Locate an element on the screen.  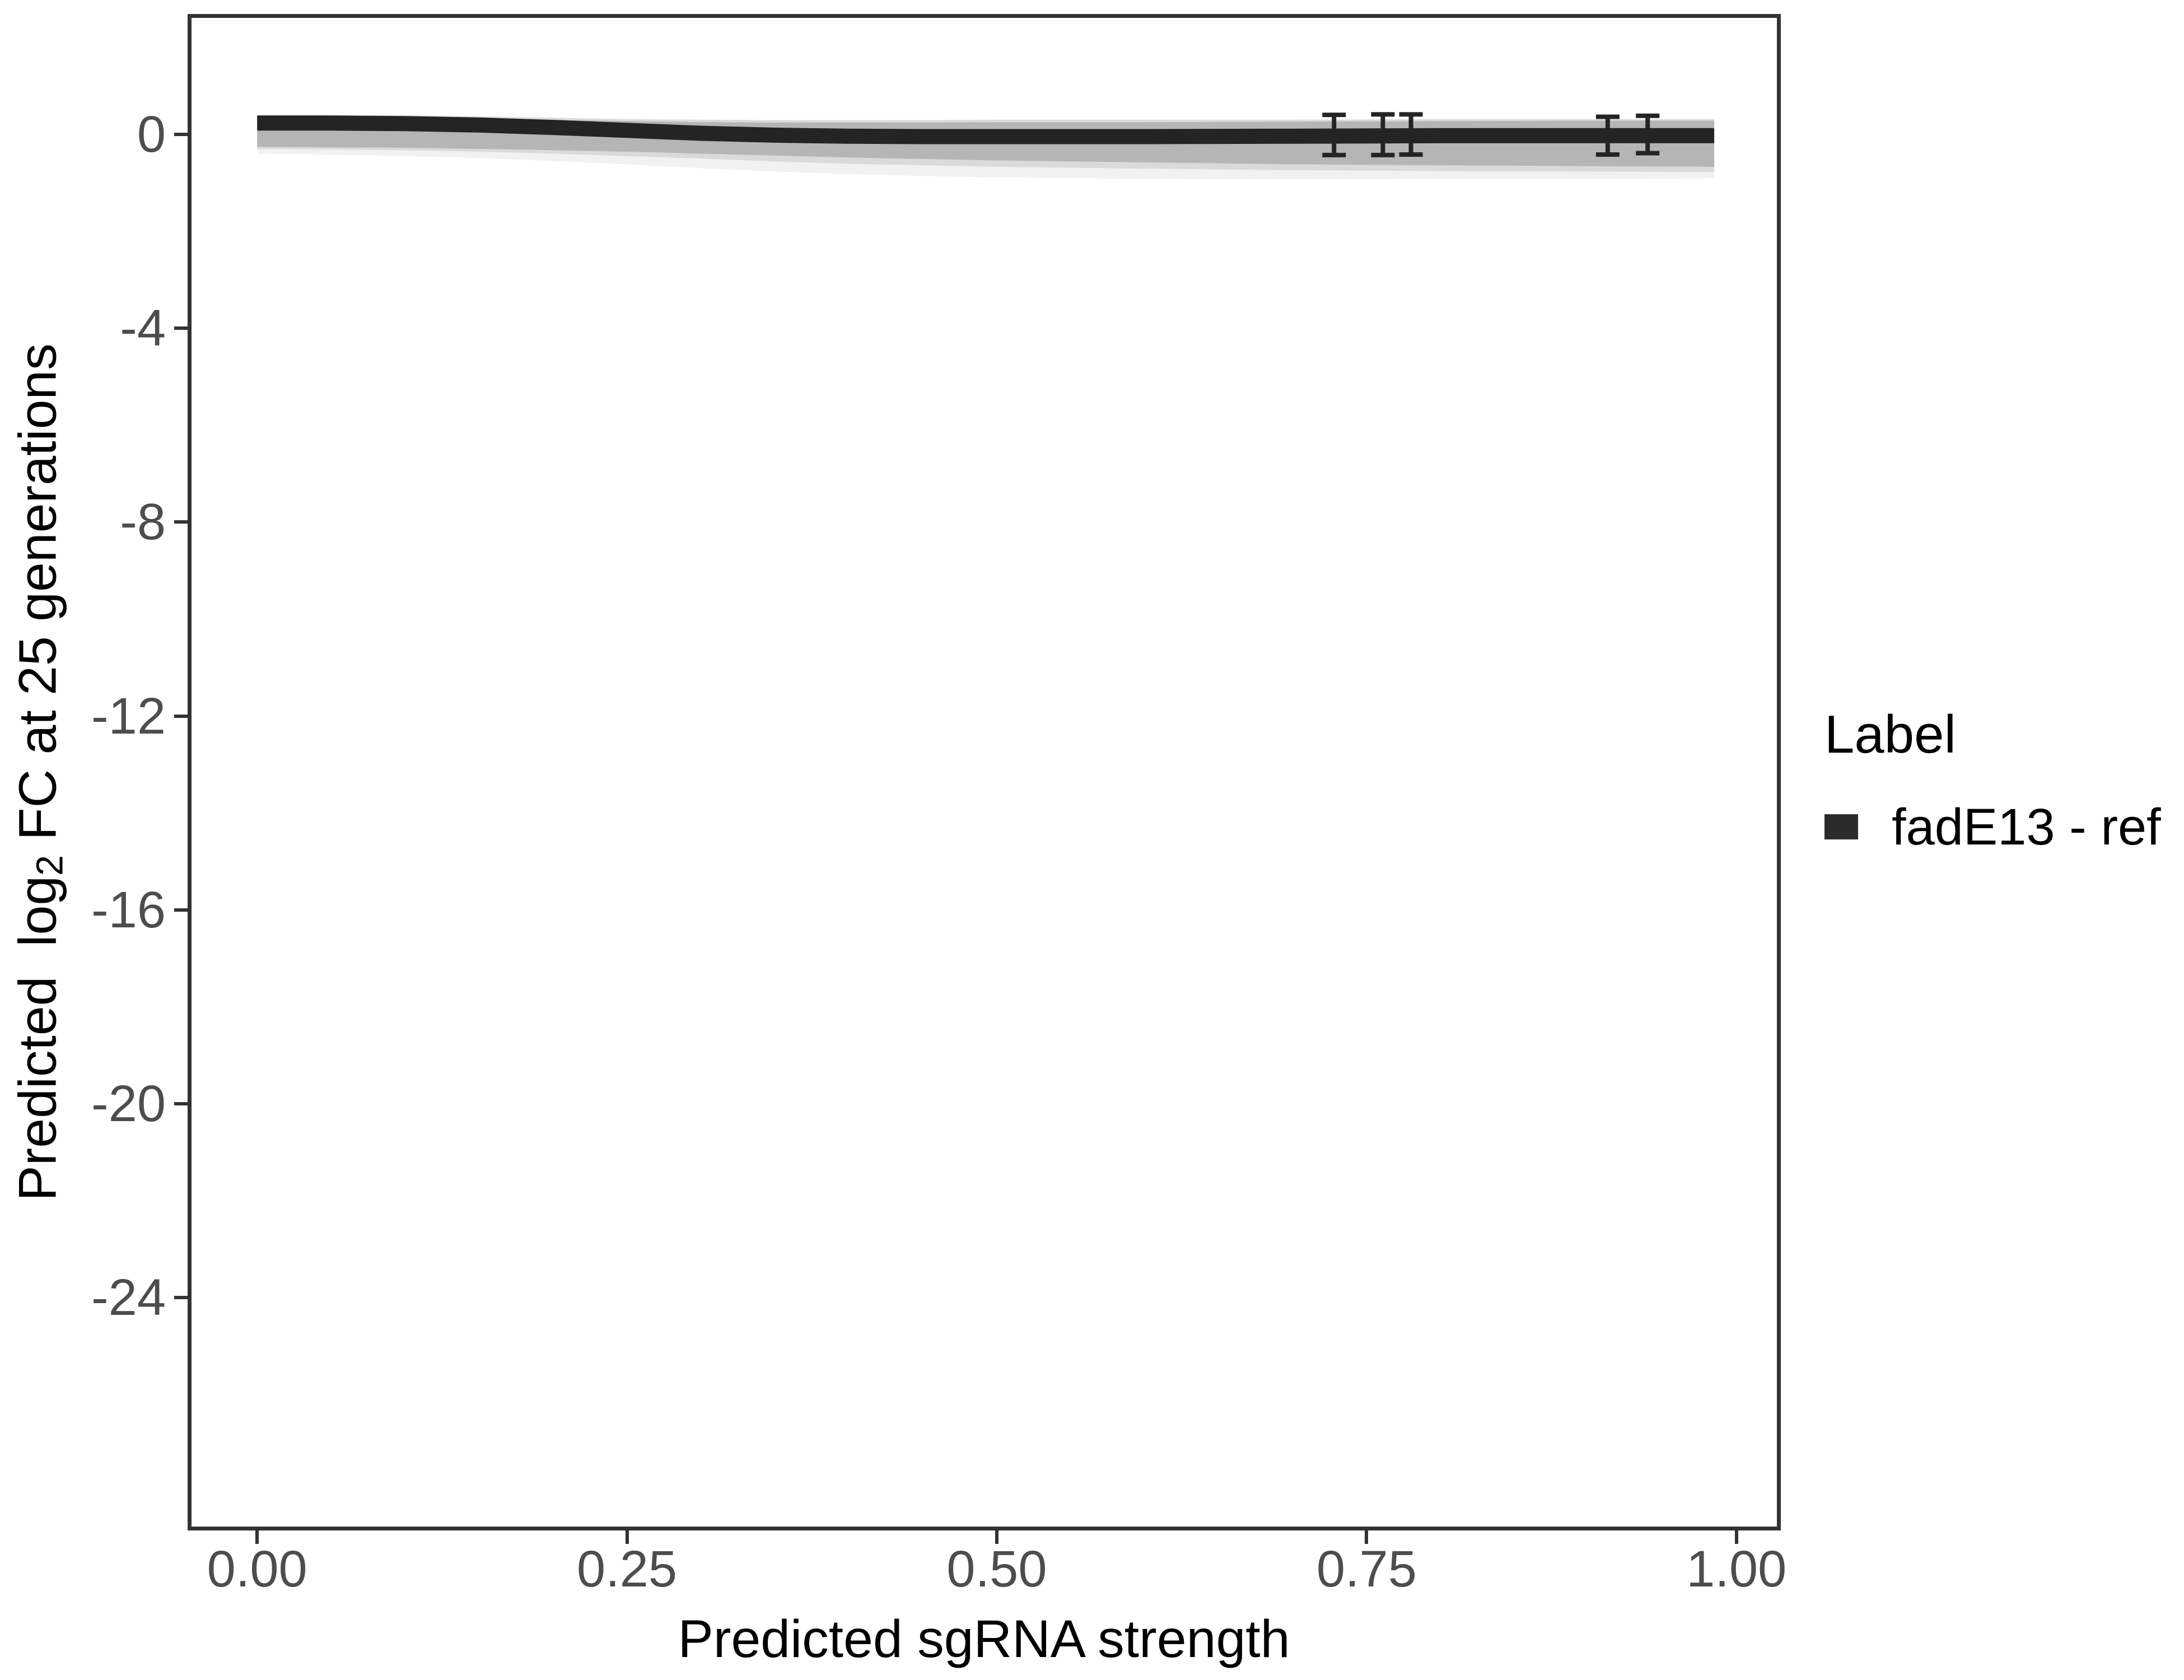
x-tick-label: 0.75 is located at coordinates (1367, 1570).